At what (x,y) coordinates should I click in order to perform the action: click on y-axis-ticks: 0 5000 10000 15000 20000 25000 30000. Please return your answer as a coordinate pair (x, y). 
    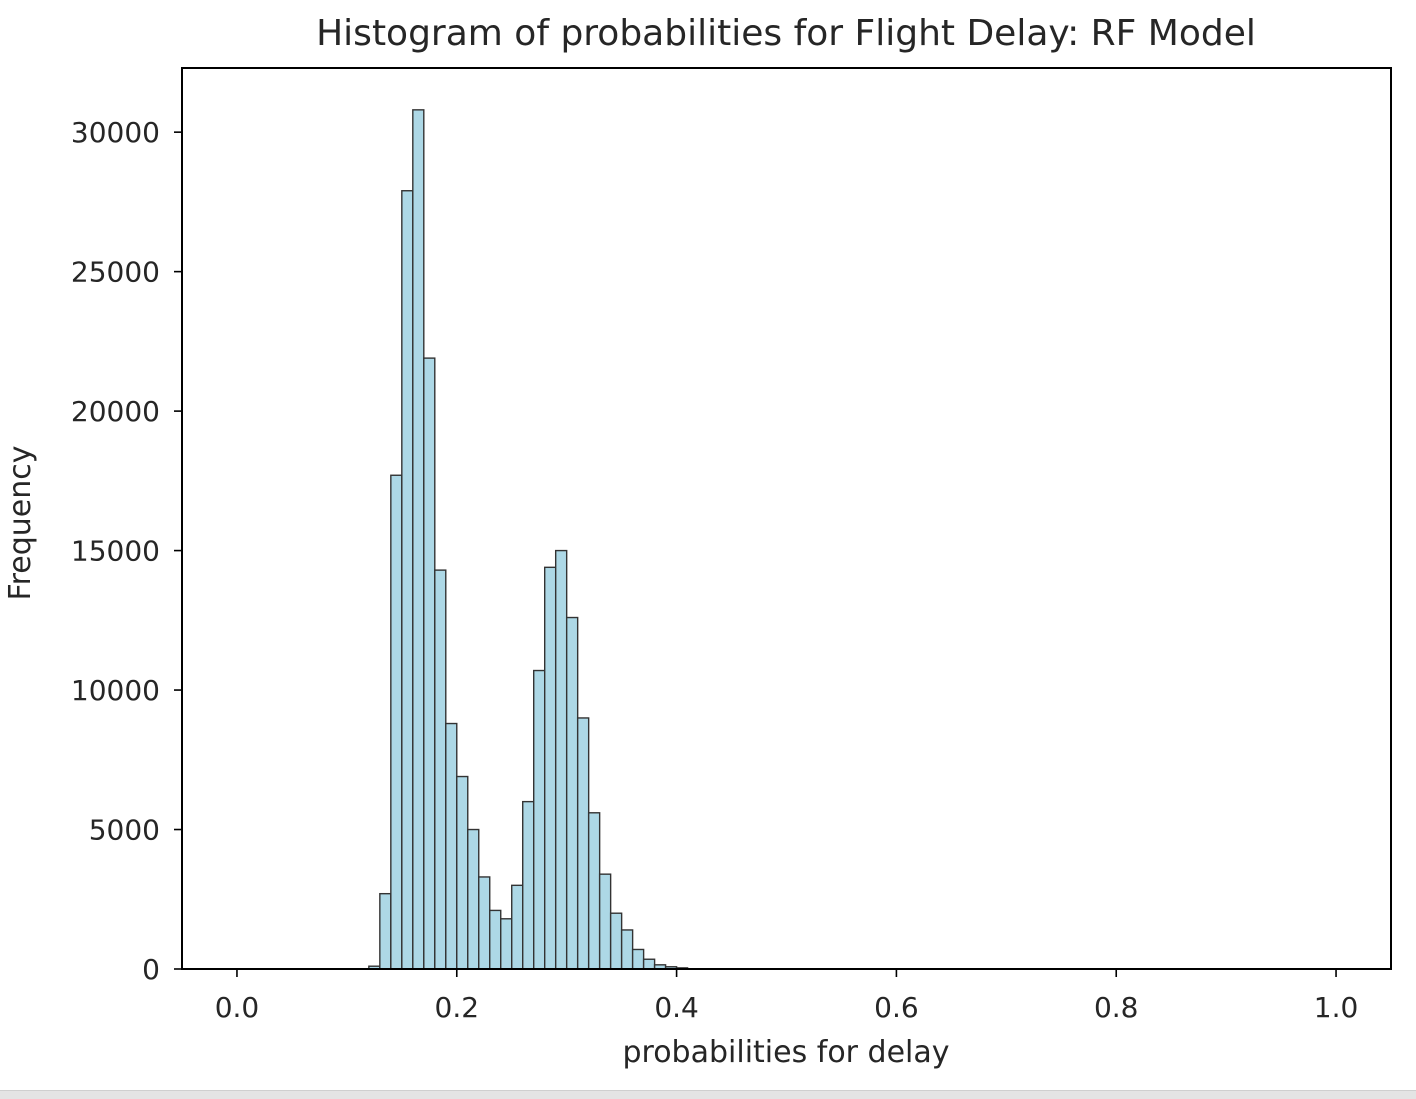
    Looking at the image, I should click on (126, 551).